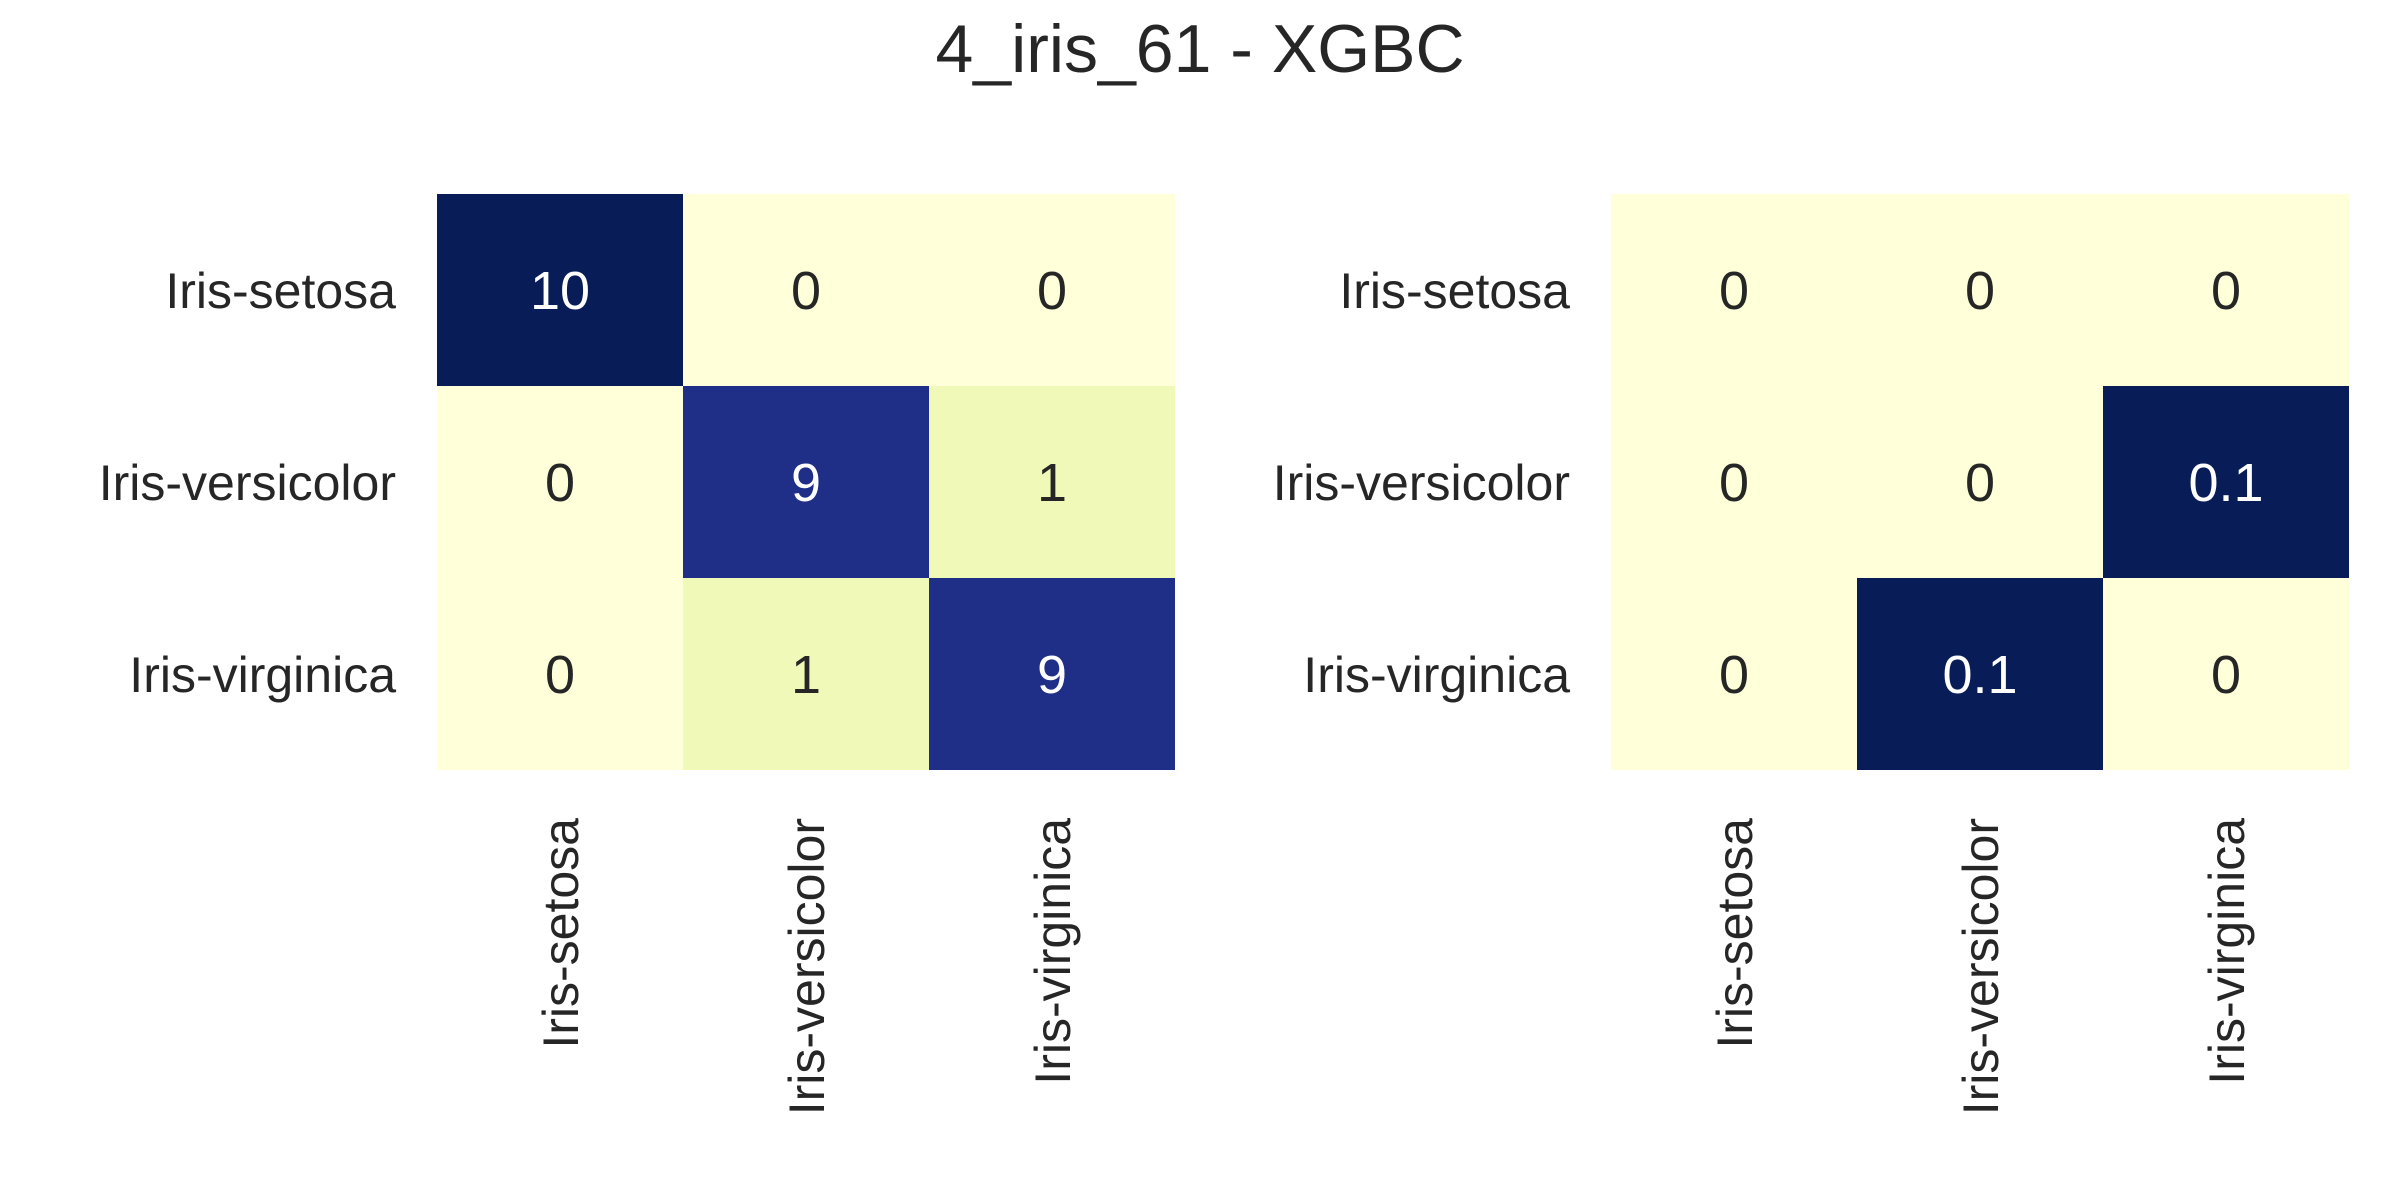 The image size is (2400, 1200). I want to click on figure-title: 4_iris_61 - XGBC, so click(1199, 49).